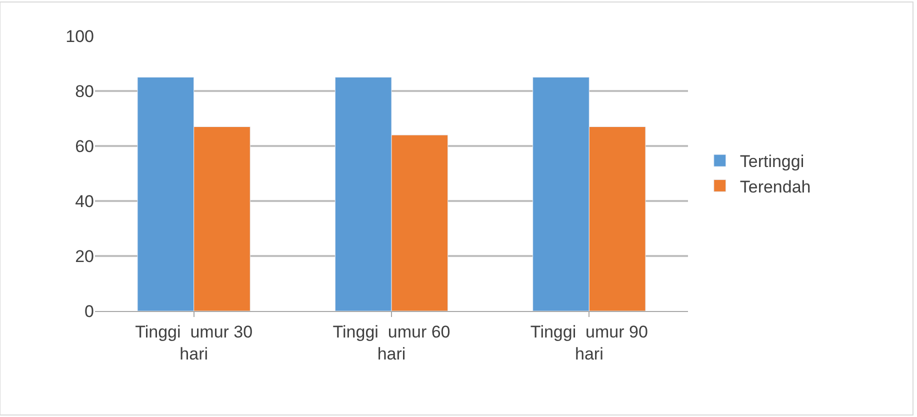  Describe the element at coordinates (80, 36) in the screenshot. I see `y-tick-label: 100` at that location.